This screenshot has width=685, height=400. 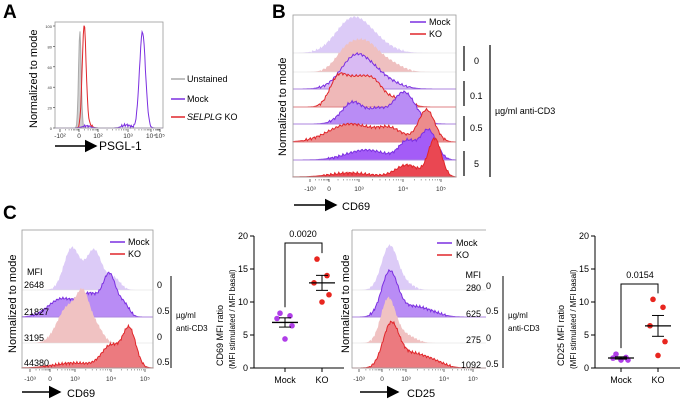 I want to click on c1-mfi-header: MFI, so click(x=35, y=272).